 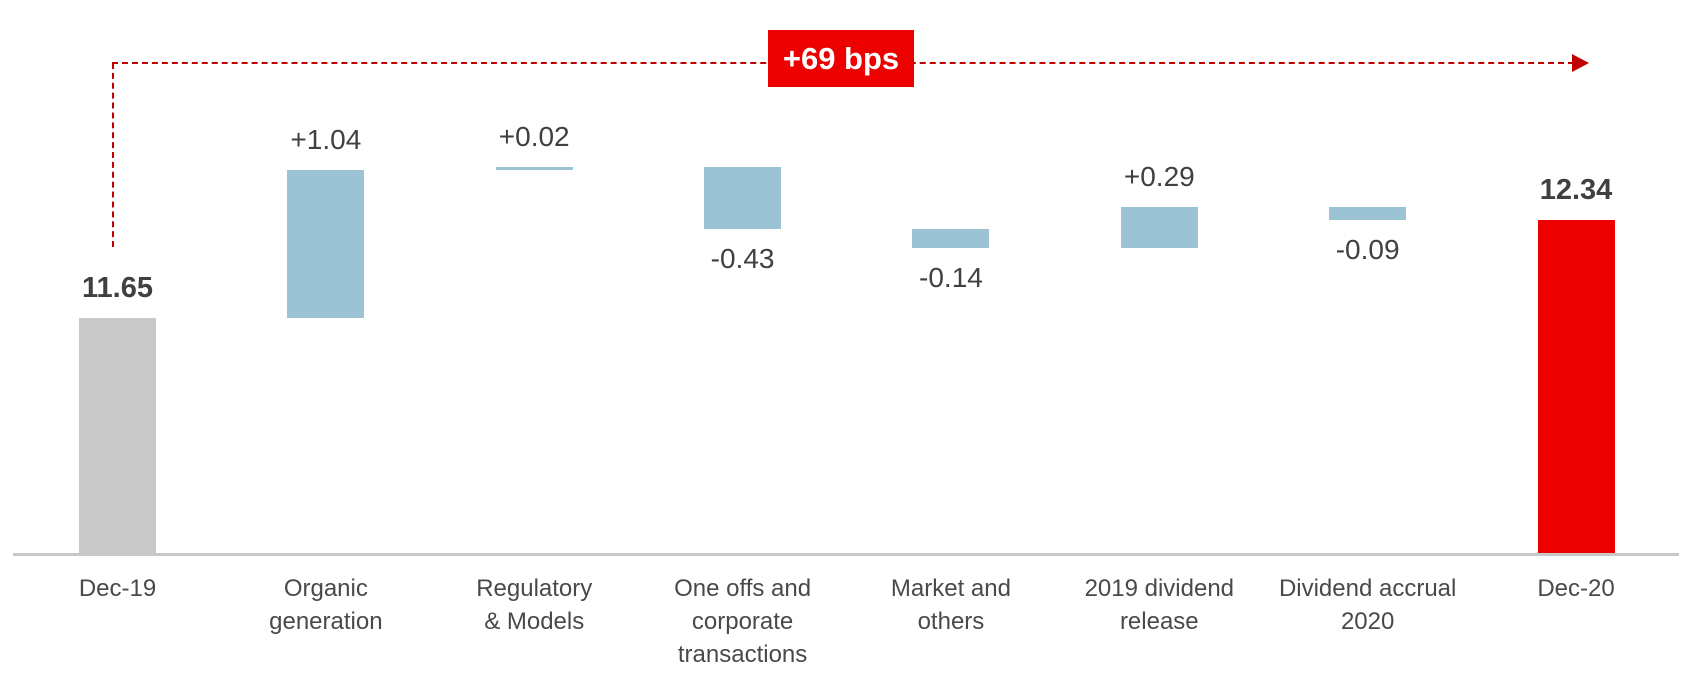 What do you see at coordinates (1580, 63) in the screenshot?
I see `delta-arrow-head-icon` at bounding box center [1580, 63].